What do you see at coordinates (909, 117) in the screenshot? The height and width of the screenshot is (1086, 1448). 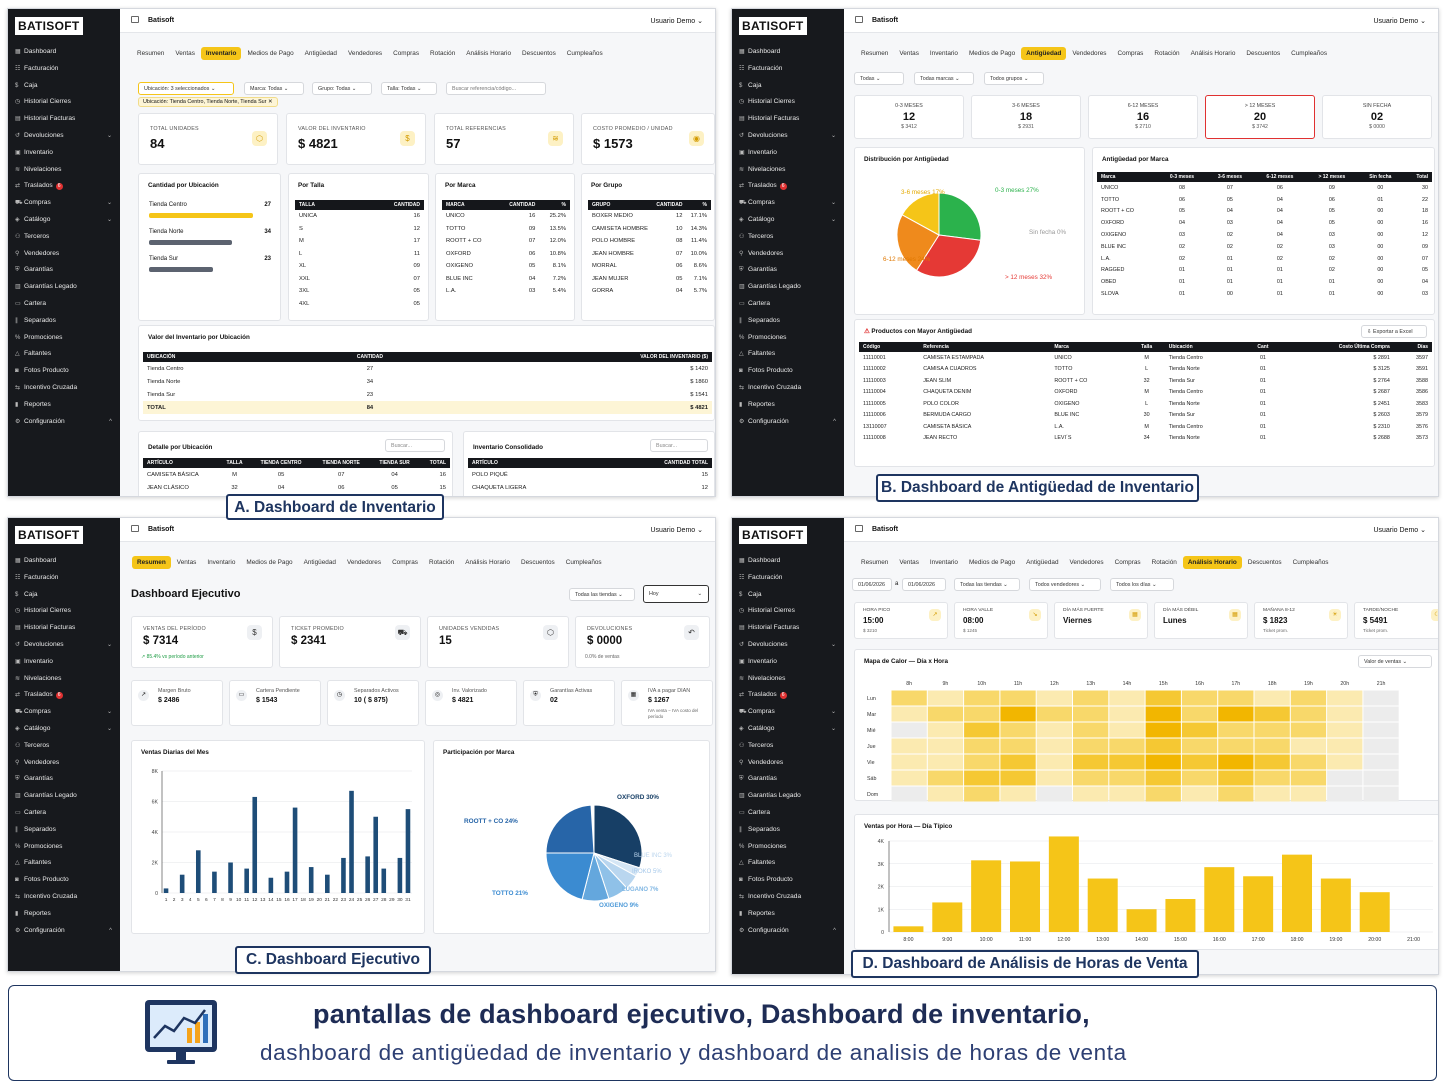 I see `age-card: 0-3 MESES 12 $ 3412` at bounding box center [909, 117].